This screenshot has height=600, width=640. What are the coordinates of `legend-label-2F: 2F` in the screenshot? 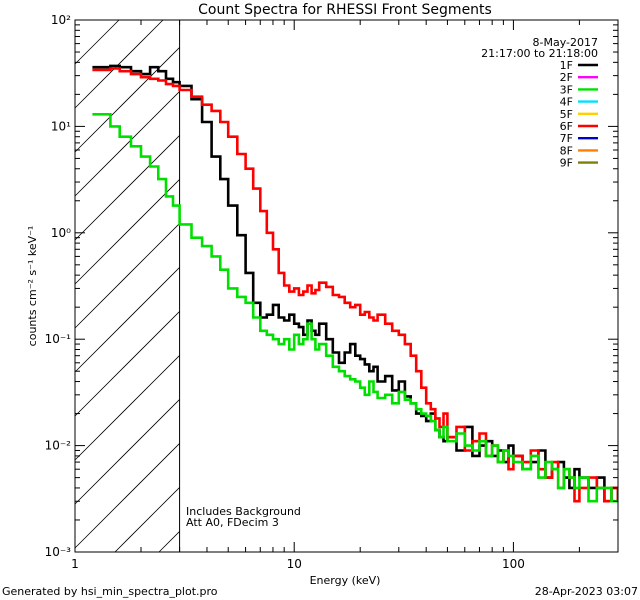 It's located at (566, 77).